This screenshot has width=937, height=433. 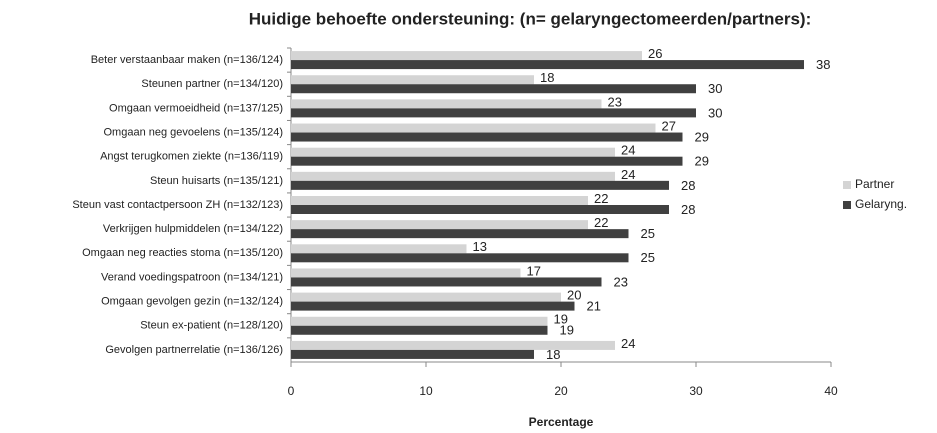 What do you see at coordinates (574, 295) in the screenshot?
I see `value-label: 20` at bounding box center [574, 295].